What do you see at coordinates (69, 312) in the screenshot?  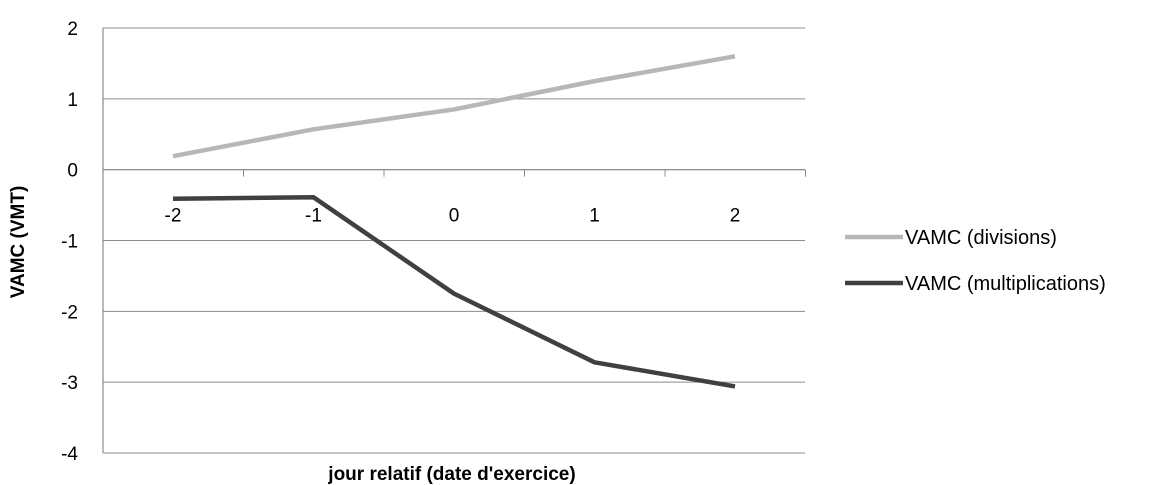 I see `y-tick-label: -2` at bounding box center [69, 312].